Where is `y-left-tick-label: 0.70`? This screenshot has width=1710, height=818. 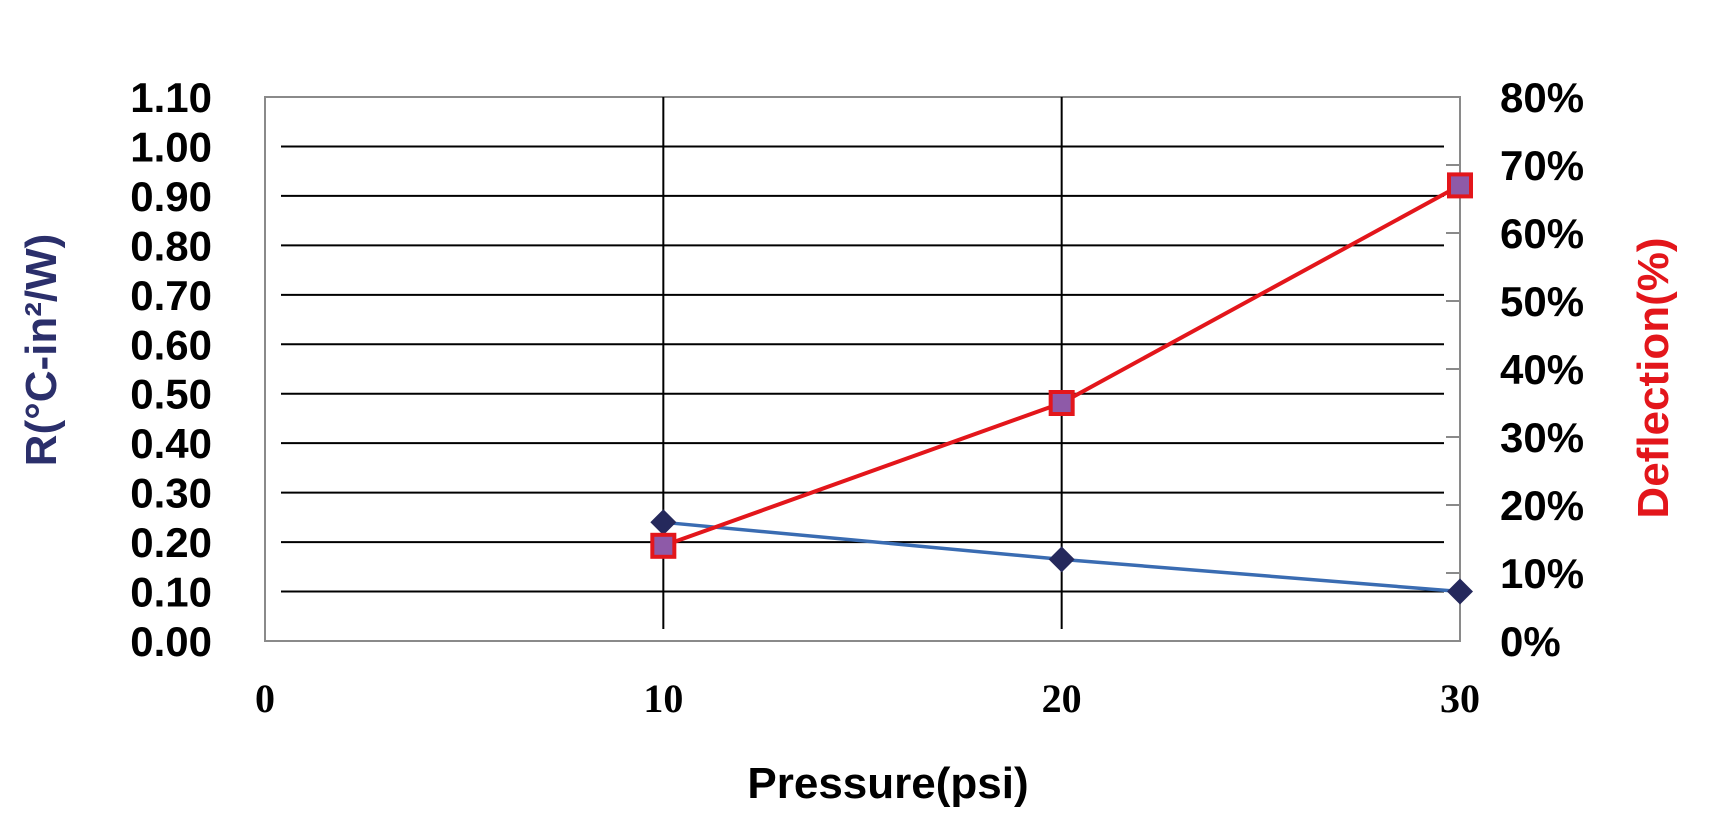
y-left-tick-label: 0.70 is located at coordinates (171, 295).